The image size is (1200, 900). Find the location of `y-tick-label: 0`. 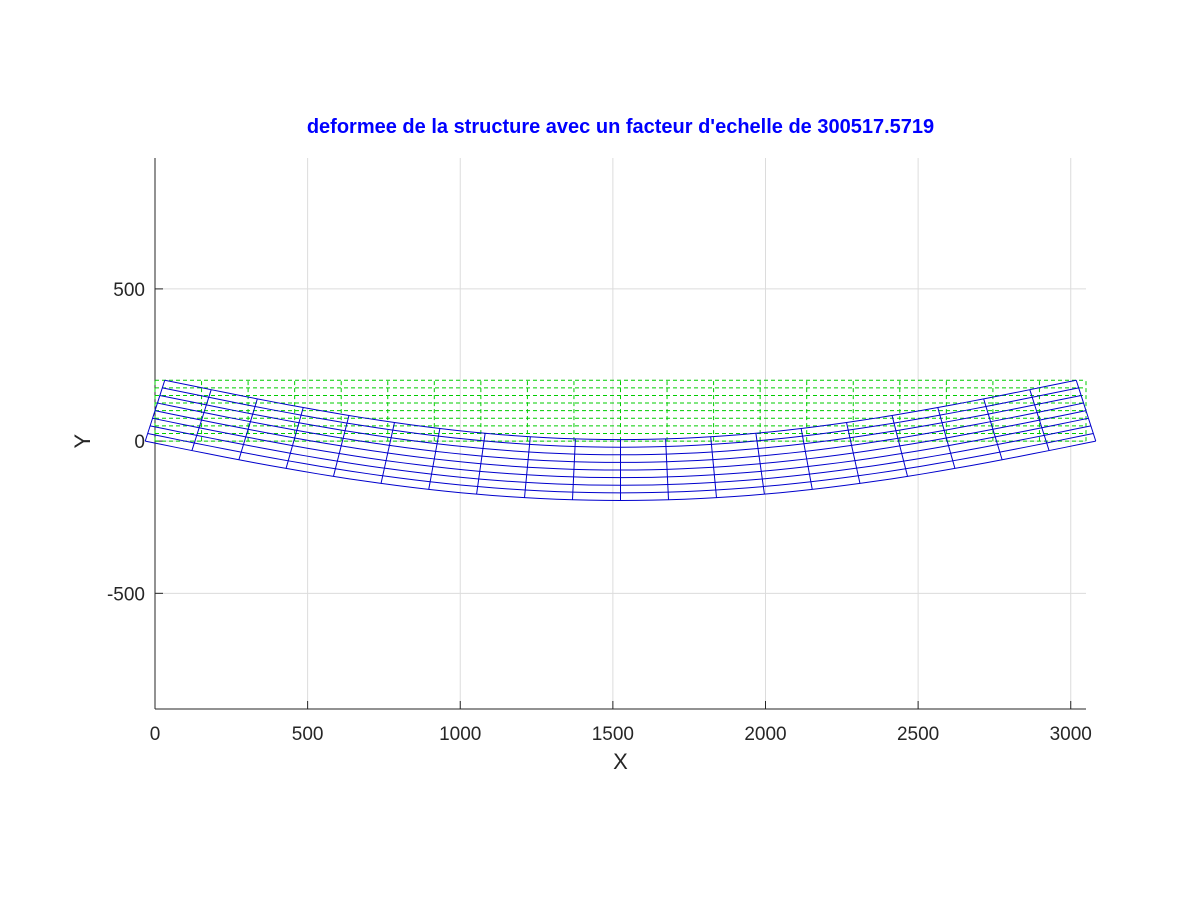

y-tick-label: 0 is located at coordinates (139, 442).